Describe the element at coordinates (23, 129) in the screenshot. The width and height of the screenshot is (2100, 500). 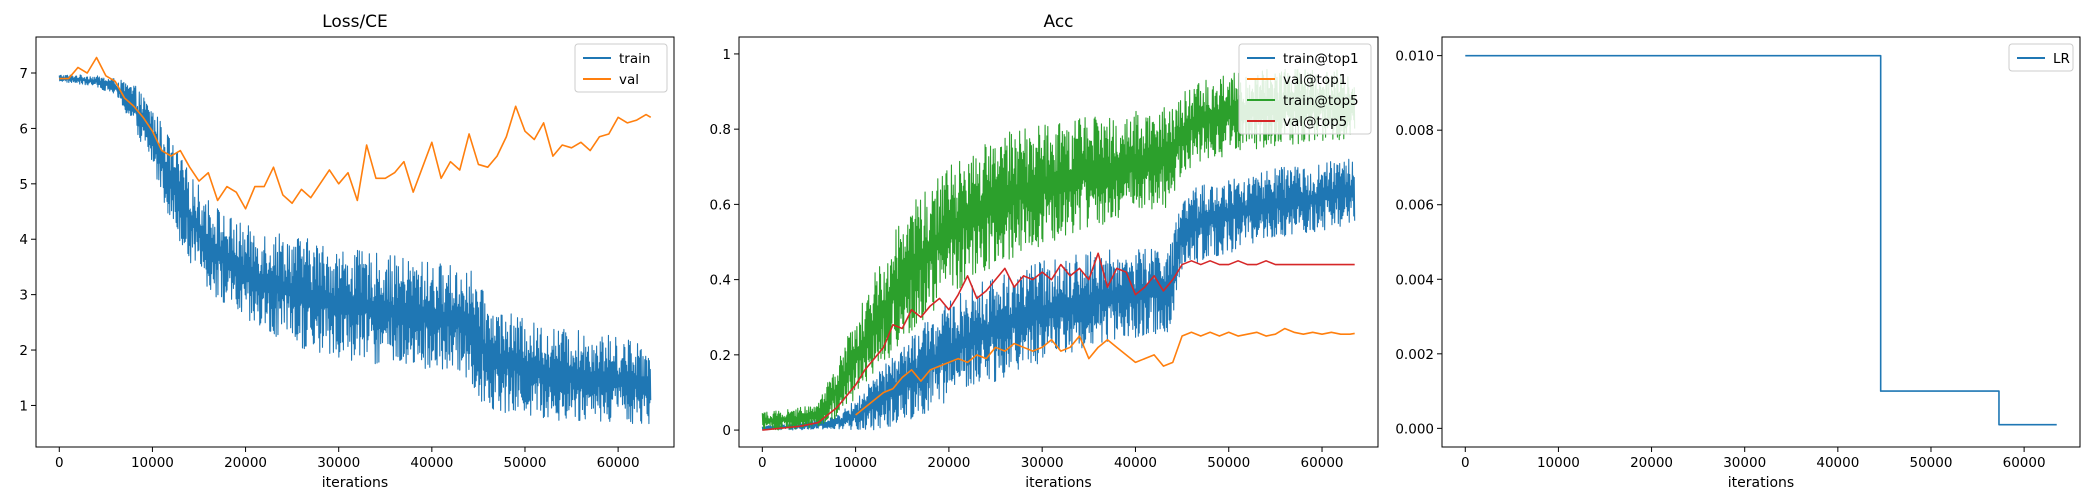
I see `y-tick-label: 6` at that location.